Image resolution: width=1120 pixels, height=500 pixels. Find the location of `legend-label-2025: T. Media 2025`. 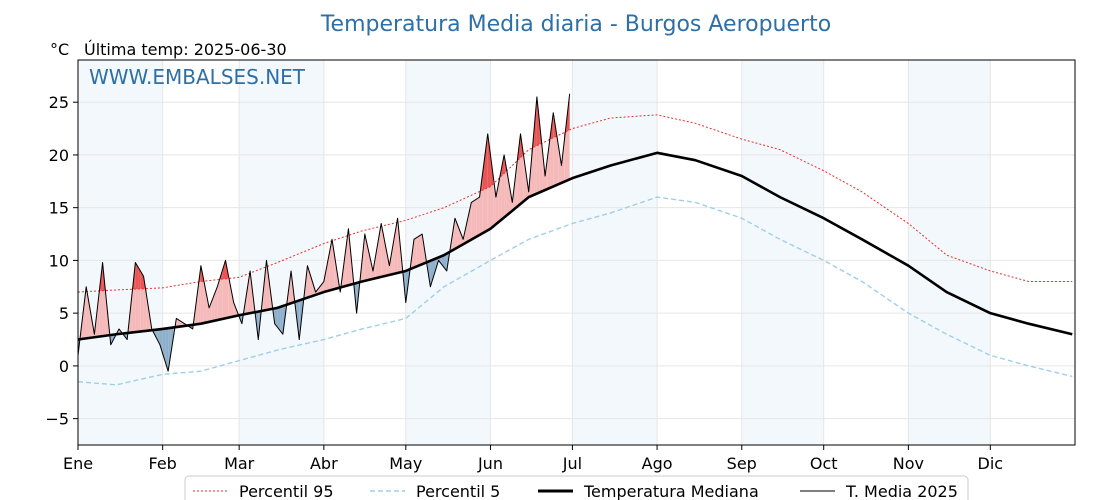

legend-label-2025: T. Media 2025 is located at coordinates (901, 491).